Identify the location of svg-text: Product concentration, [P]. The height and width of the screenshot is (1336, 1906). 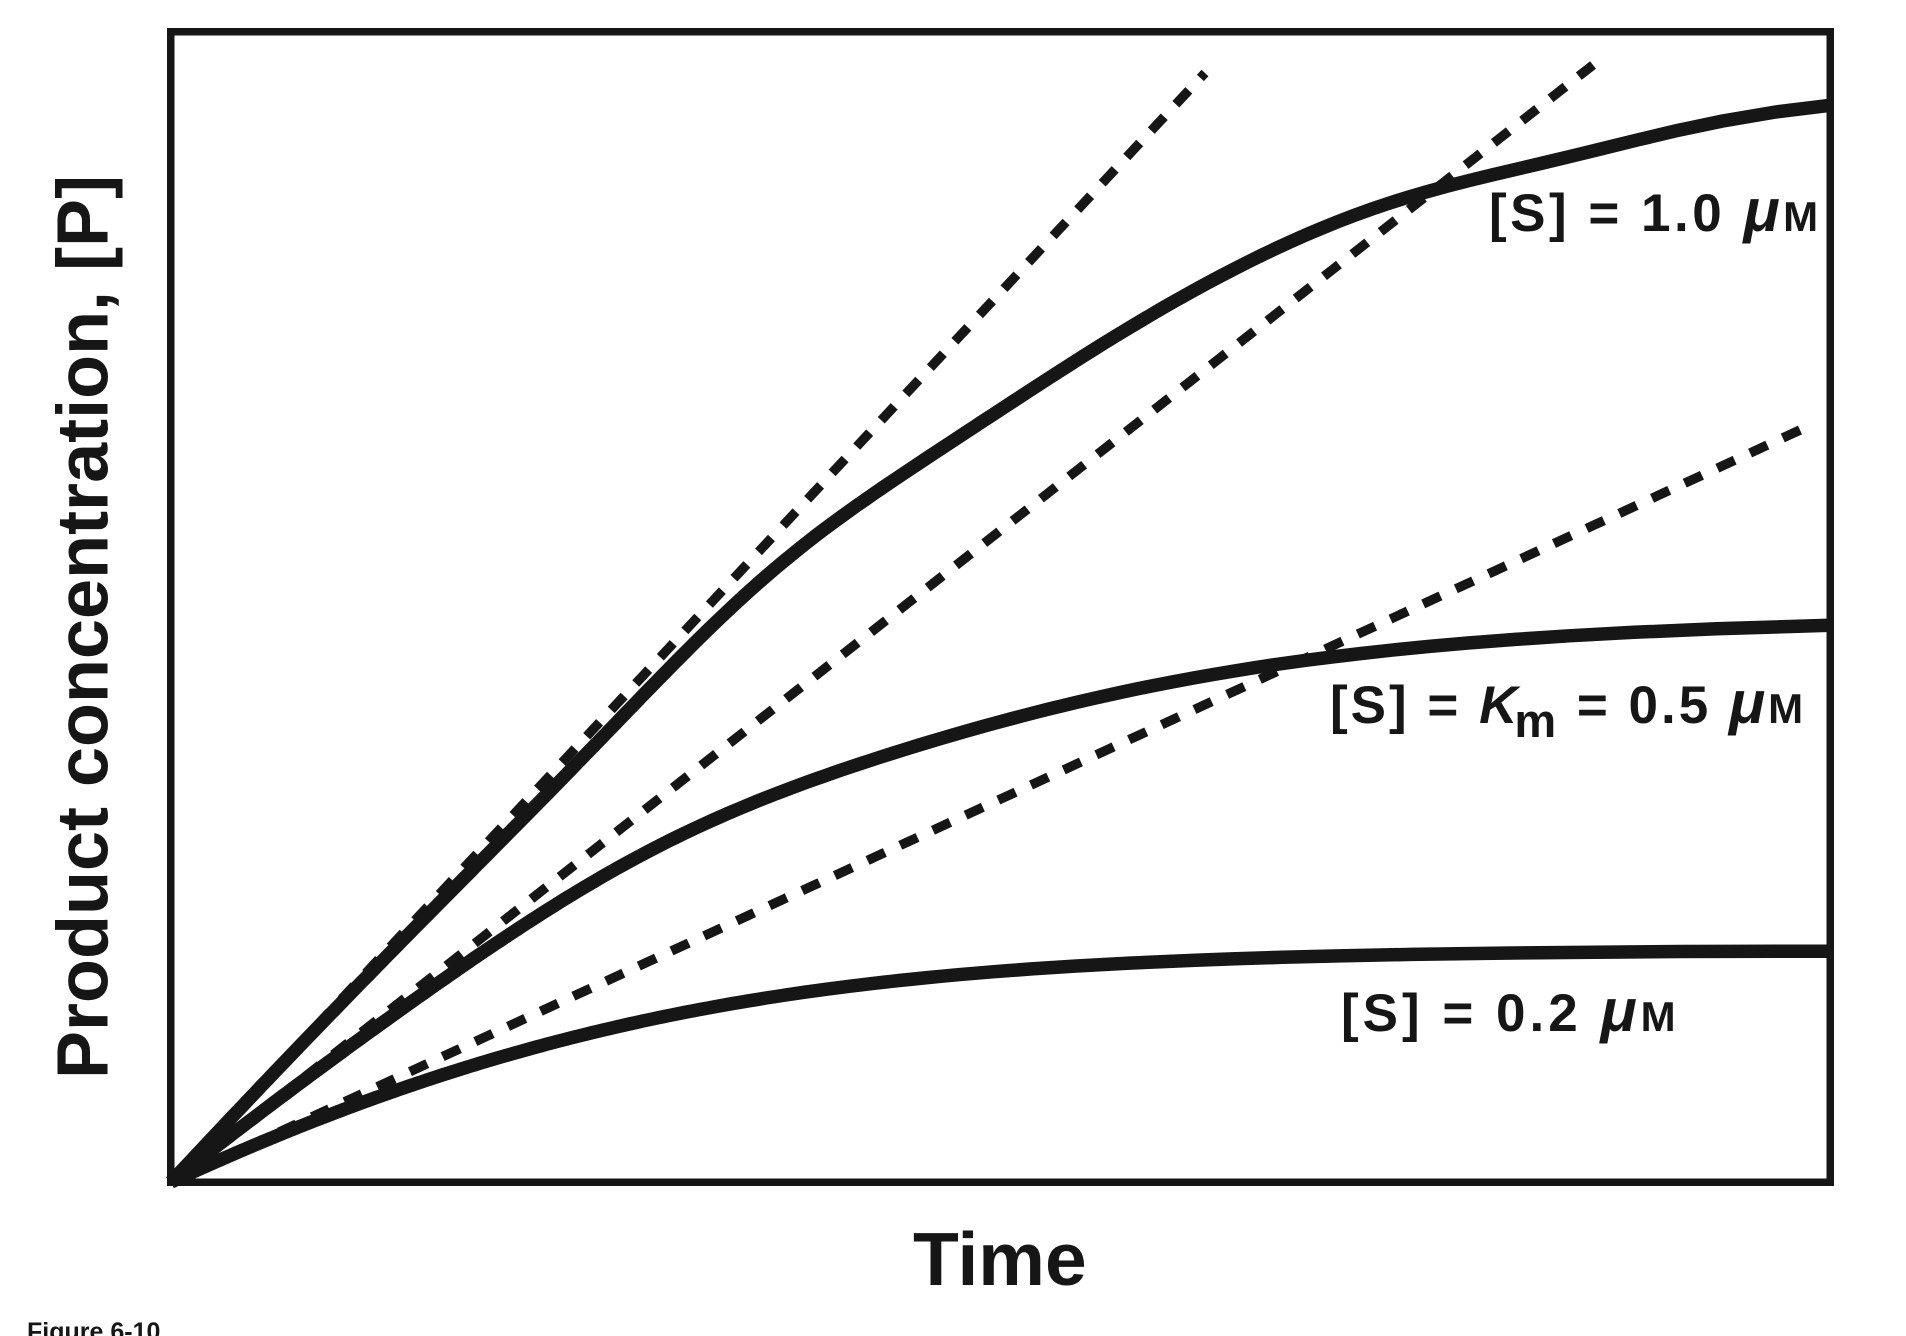
(84, 627).